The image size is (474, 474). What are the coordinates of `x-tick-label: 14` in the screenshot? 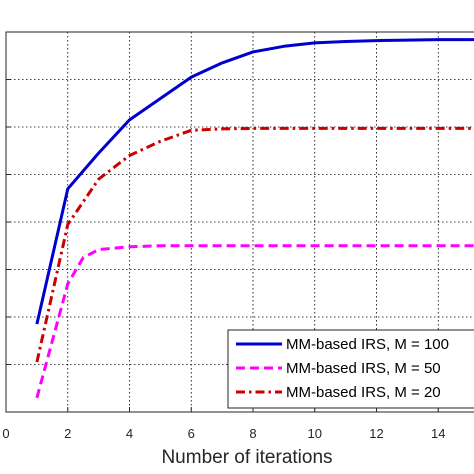 It's located at (438, 433).